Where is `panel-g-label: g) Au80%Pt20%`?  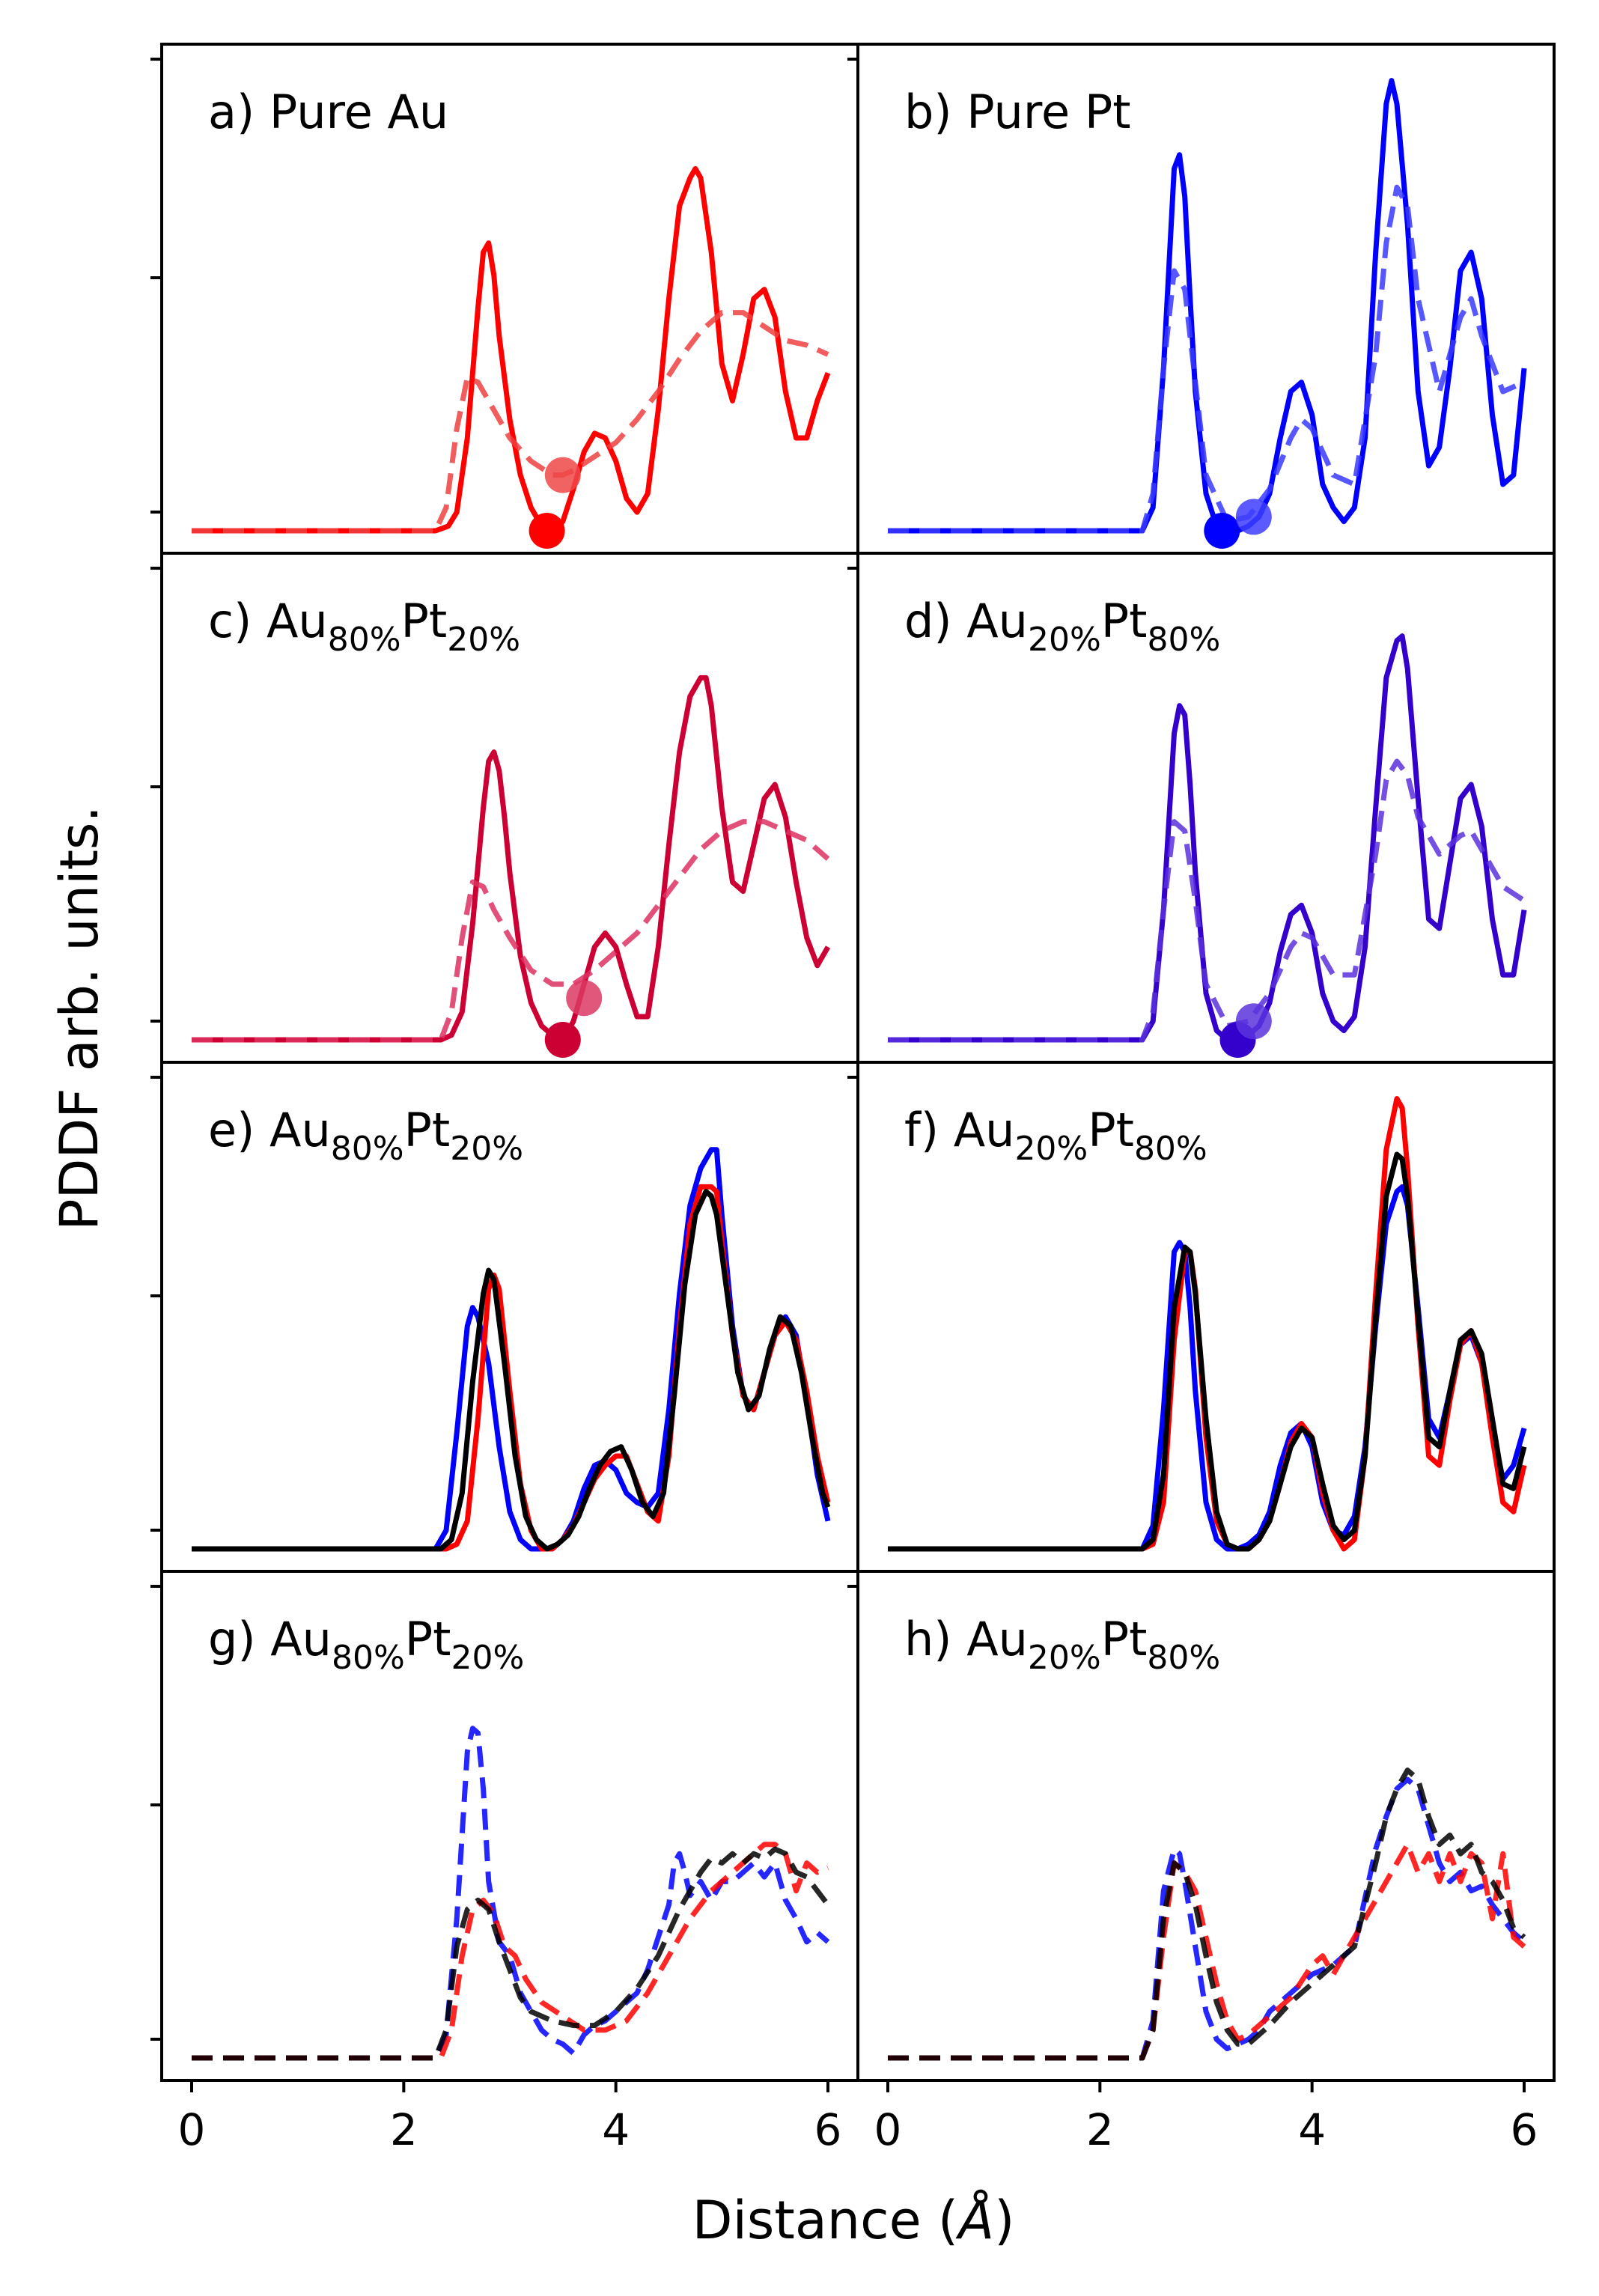 panel-g-label: g) Au80%Pt20% is located at coordinates (366, 1644).